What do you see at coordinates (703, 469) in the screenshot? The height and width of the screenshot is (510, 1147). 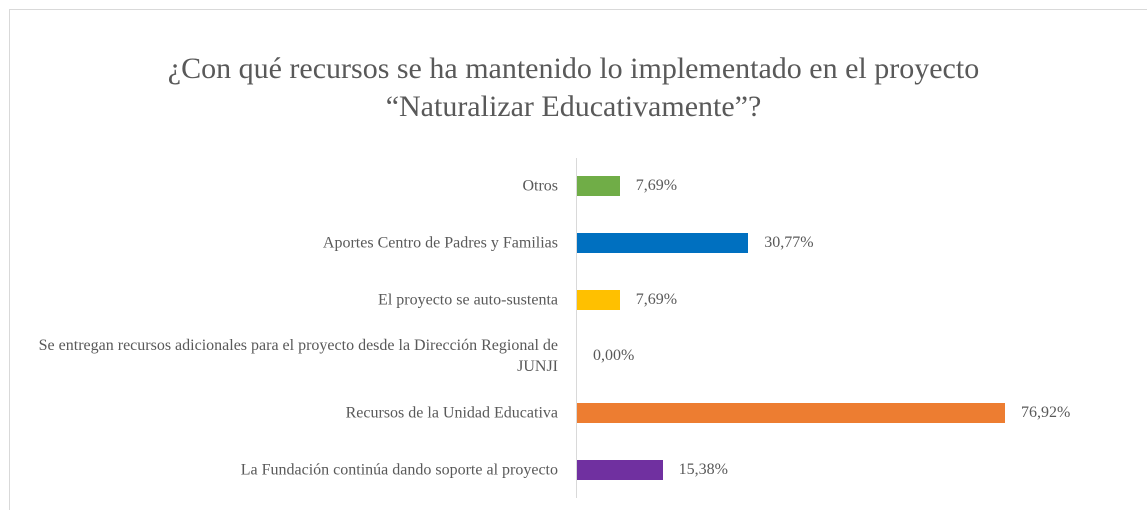 I see `value-label: 15,38%` at bounding box center [703, 469].